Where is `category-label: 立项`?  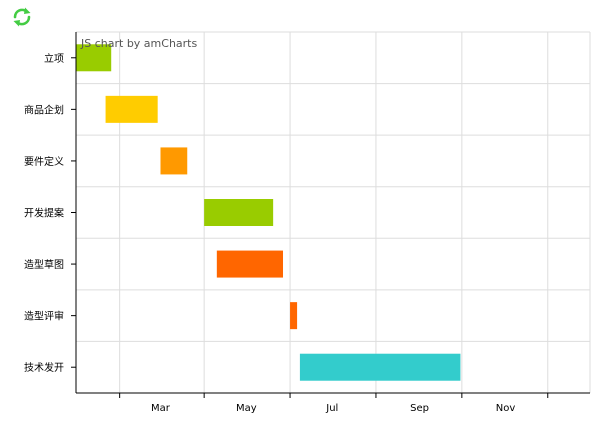 category-label: 立项 is located at coordinates (54, 58).